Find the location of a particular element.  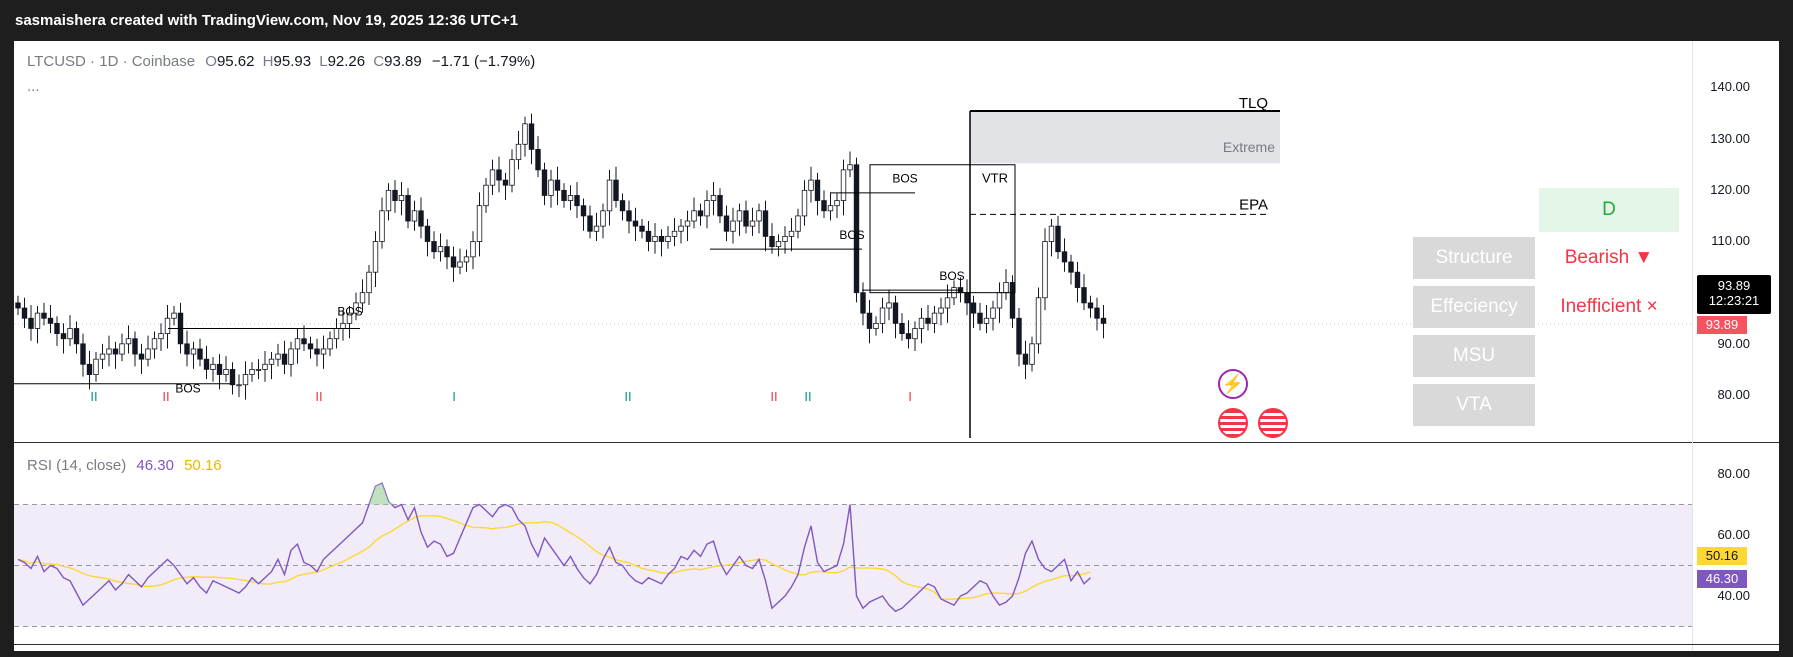

rsi-legend: RSI (14, close) 46.30 50.16 is located at coordinates (124, 465).